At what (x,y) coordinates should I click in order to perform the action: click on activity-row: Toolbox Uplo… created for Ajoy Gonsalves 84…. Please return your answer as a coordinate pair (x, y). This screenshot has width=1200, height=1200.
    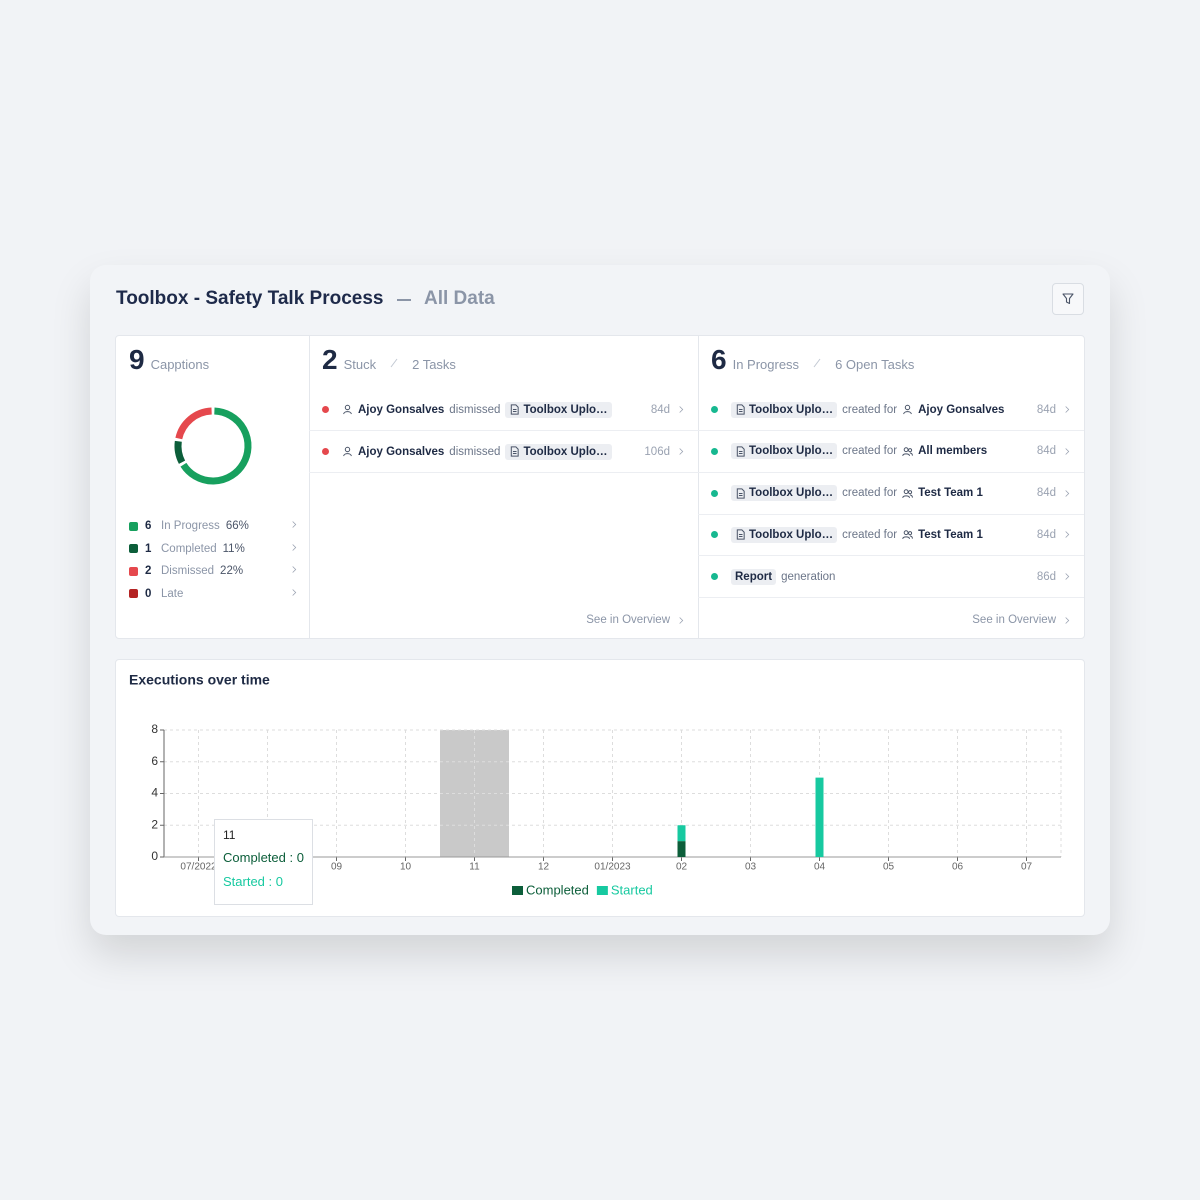
    Looking at the image, I should click on (891, 410).